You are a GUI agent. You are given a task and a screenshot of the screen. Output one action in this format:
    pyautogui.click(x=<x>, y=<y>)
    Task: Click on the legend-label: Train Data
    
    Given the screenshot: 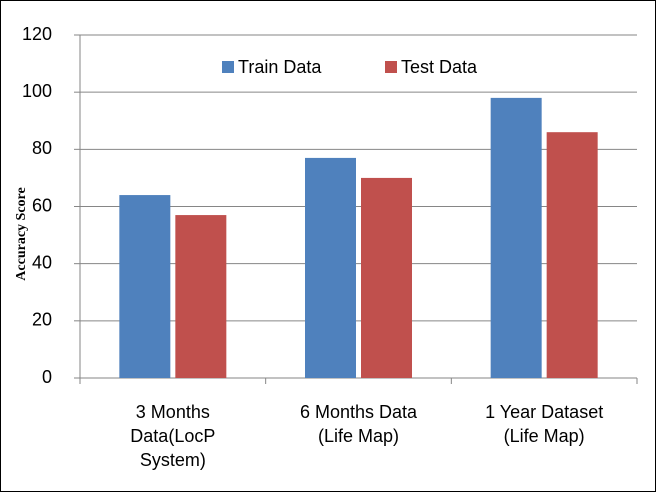 What is the action you would take?
    pyautogui.click(x=280, y=67)
    